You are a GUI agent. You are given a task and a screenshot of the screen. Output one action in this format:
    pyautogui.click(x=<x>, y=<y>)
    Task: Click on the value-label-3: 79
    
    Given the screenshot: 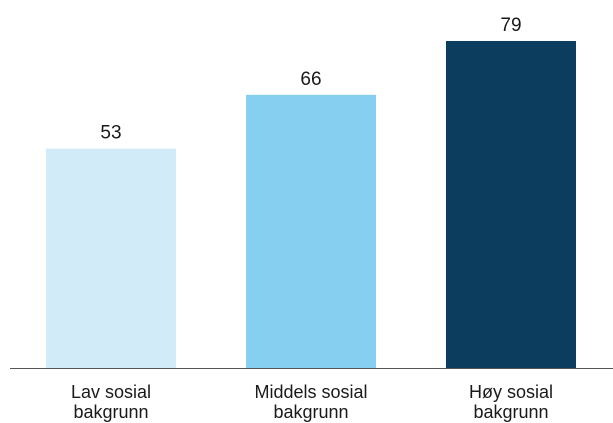 What is the action you would take?
    pyautogui.click(x=510, y=25)
    